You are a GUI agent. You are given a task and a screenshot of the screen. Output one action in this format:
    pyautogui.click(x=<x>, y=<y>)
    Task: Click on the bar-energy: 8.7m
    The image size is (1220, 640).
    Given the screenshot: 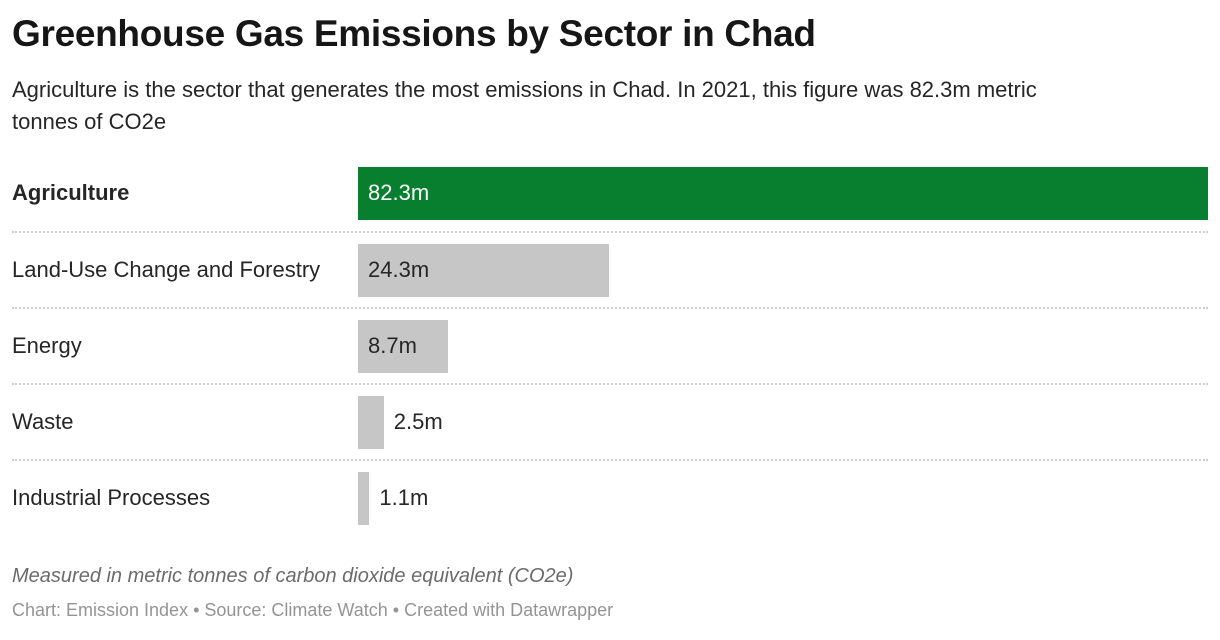 What is the action you would take?
    pyautogui.click(x=403, y=346)
    